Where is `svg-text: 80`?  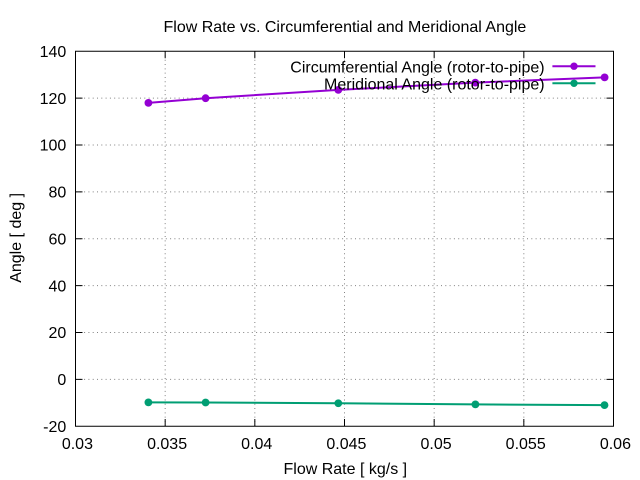
svg-text: 80 is located at coordinates (58, 193).